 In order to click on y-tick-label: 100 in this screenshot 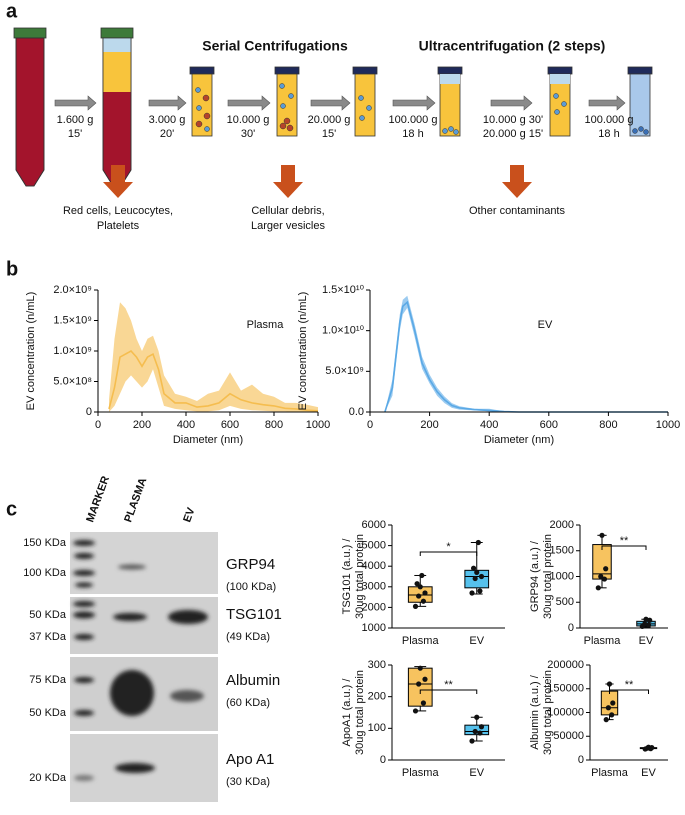, I will do `click(377, 728)`.